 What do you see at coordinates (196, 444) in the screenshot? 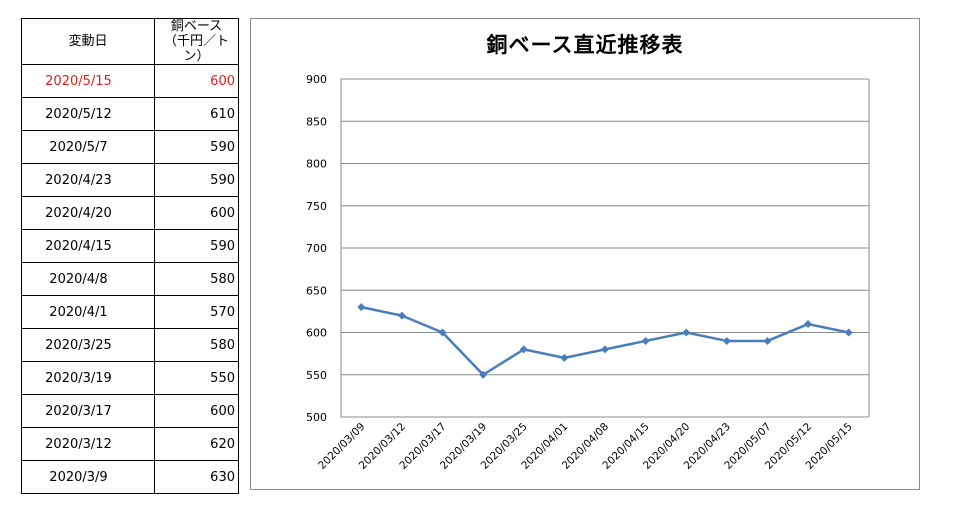
I see `row-price: 620` at bounding box center [196, 444].